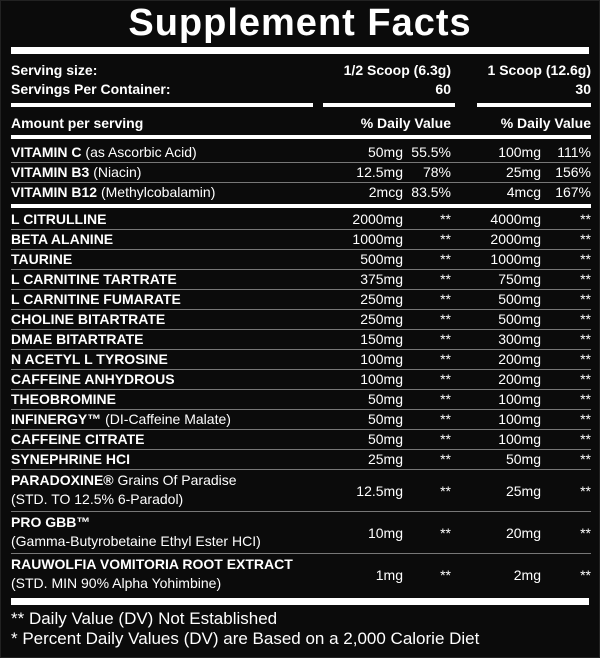  I want to click on nutrient-name-bold: INFINERGY™, so click(56, 419).